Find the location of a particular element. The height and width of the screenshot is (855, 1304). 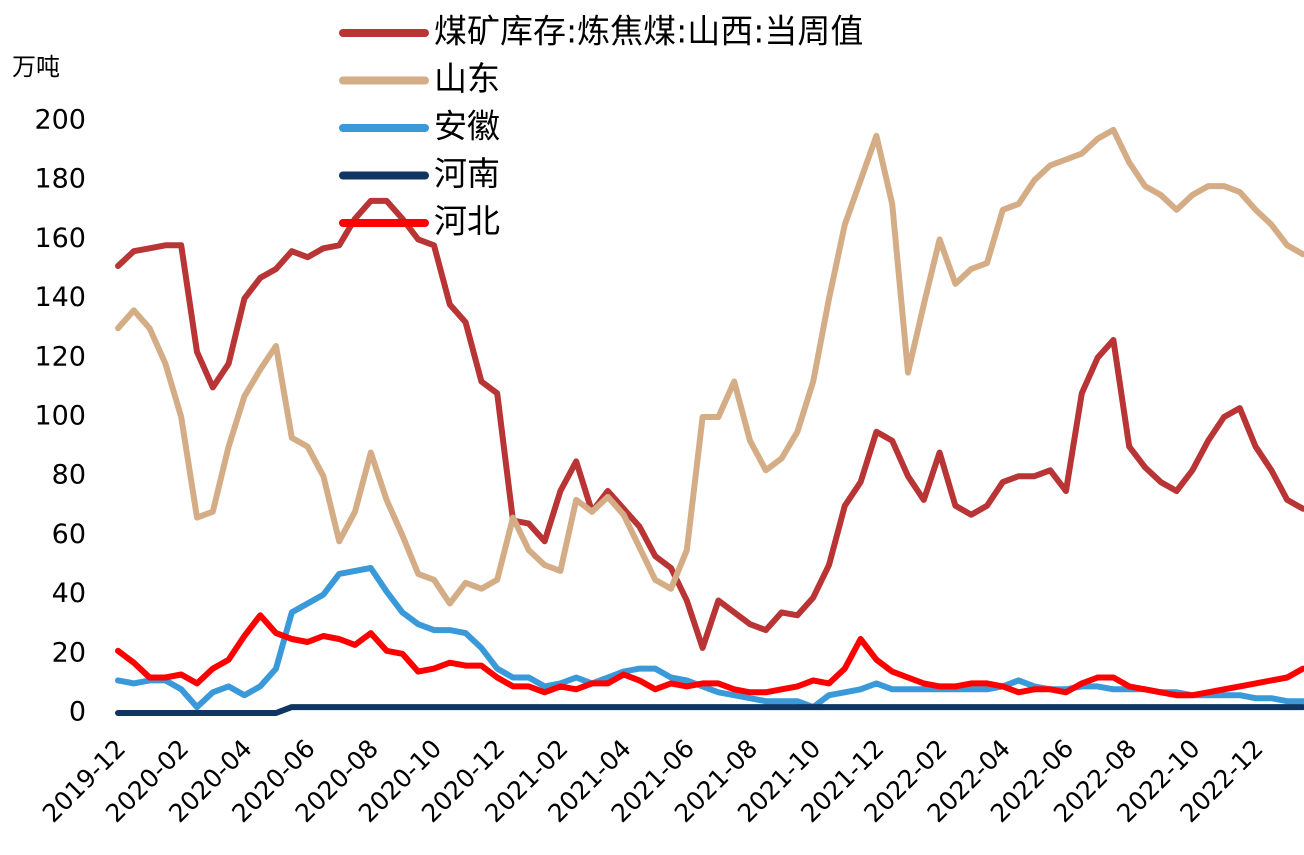

y-tick-label: 80 is located at coordinates (69, 475).